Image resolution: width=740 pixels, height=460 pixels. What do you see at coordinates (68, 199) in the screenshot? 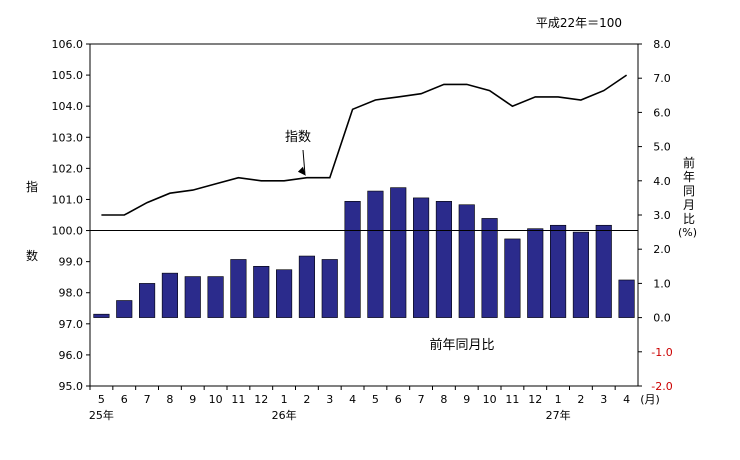
I see `left-tick-label: 101.0` at bounding box center [68, 199].